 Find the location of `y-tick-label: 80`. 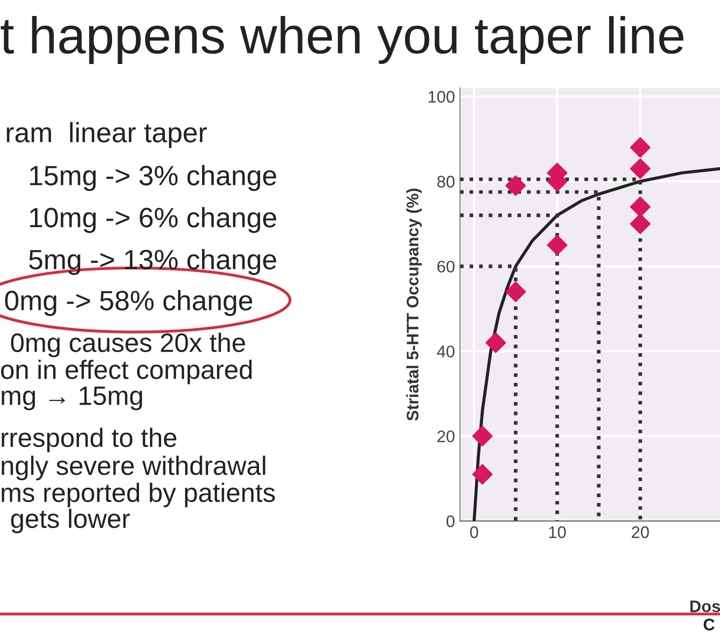

y-tick-label: 80 is located at coordinates (445, 182).